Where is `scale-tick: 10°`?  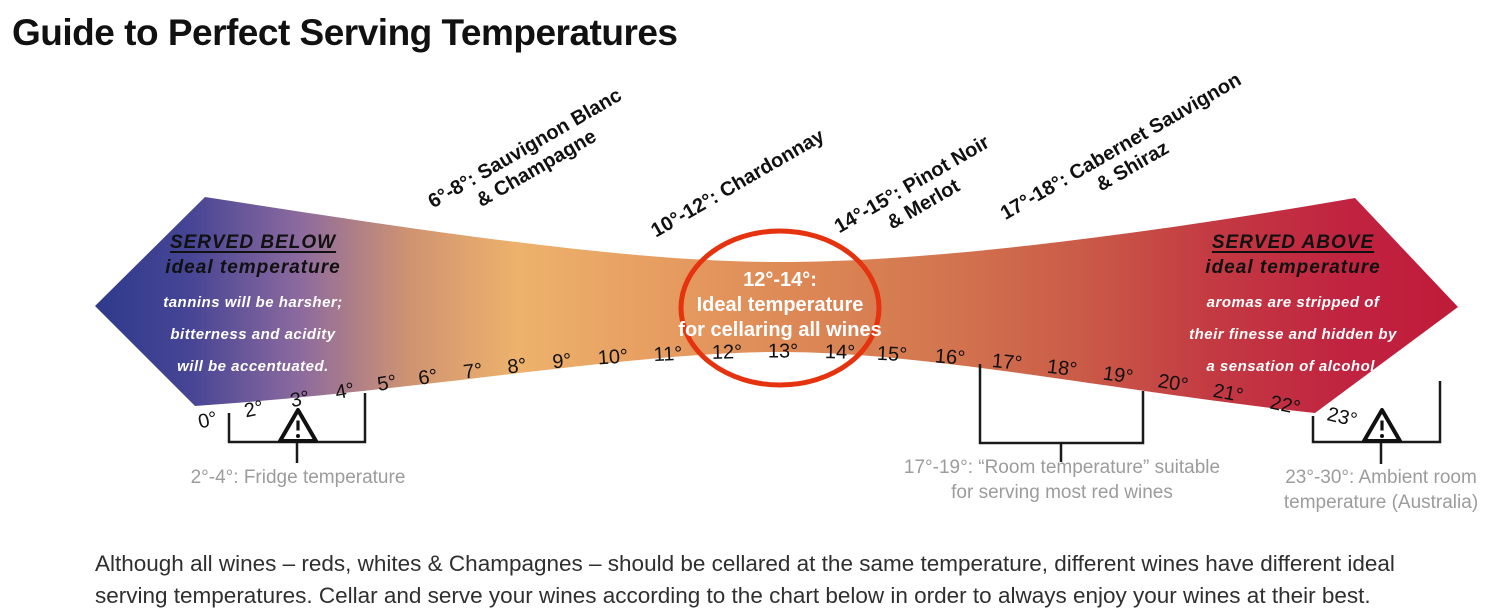
scale-tick: 10° is located at coordinates (613, 357).